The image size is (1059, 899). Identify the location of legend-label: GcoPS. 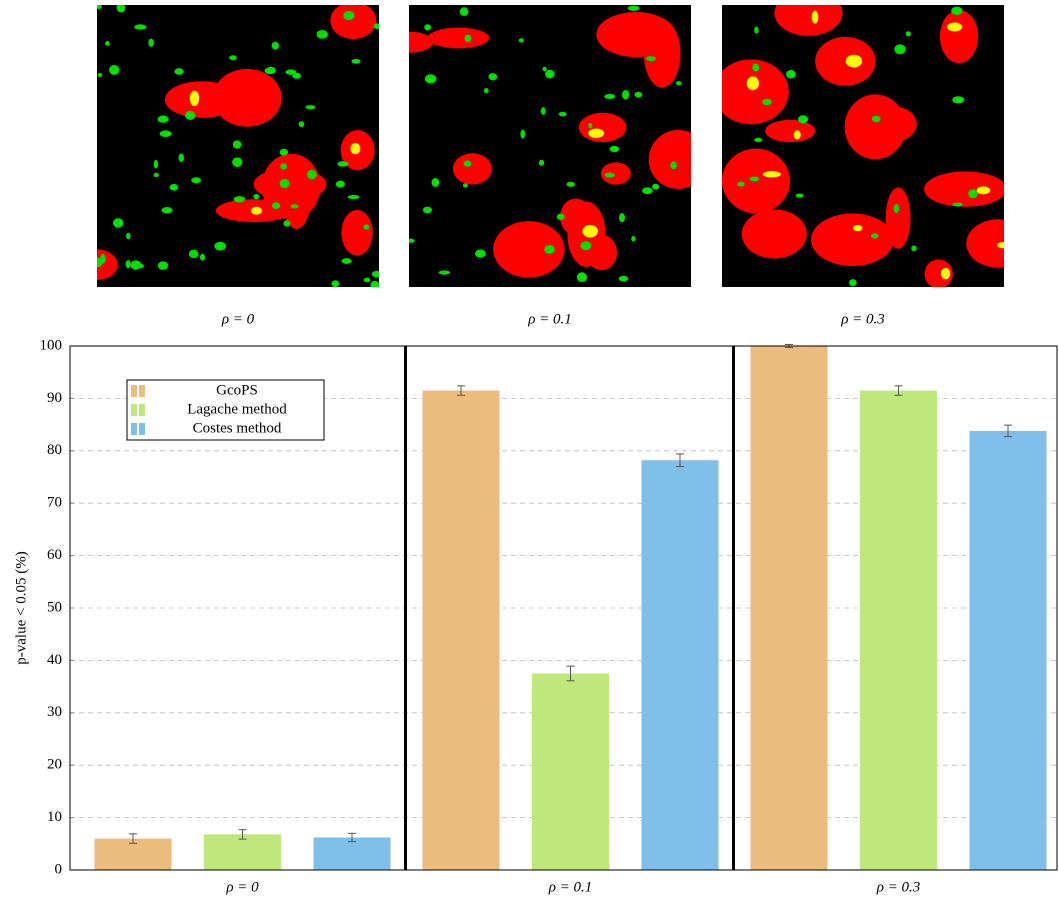
(237, 390).